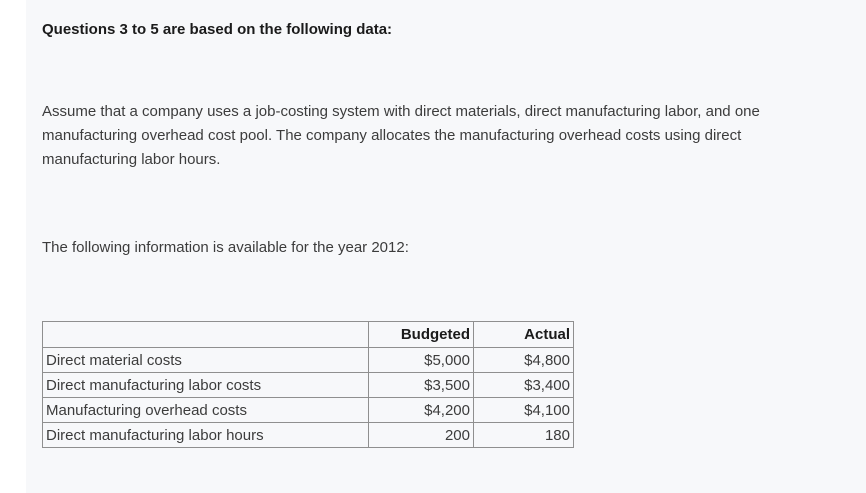 This screenshot has width=866, height=493. I want to click on table-row: Direct material costs $5,000 $4,800, so click(308, 360).